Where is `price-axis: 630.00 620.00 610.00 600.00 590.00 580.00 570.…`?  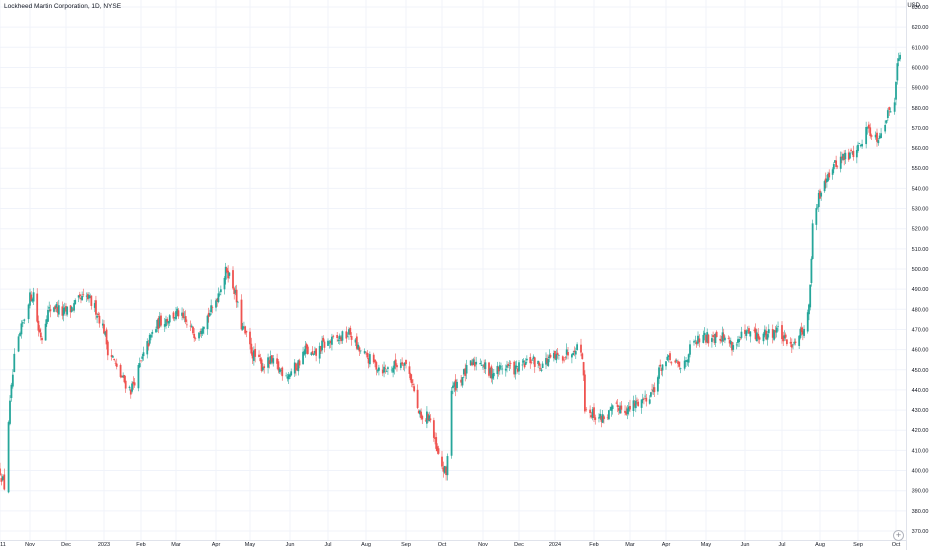 price-axis: 630.00 620.00 610.00 600.00 590.00 580.00 570.… is located at coordinates (920, 270).